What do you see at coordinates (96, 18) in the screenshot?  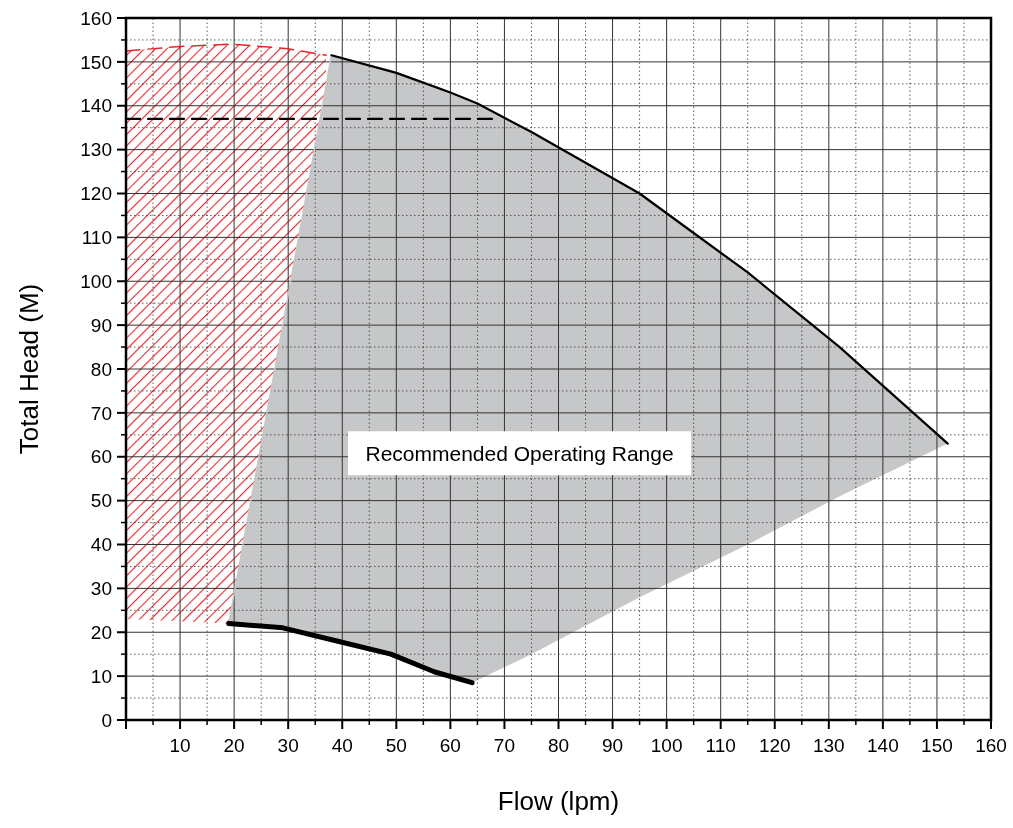 I see `y-tick-label: 160` at bounding box center [96, 18].